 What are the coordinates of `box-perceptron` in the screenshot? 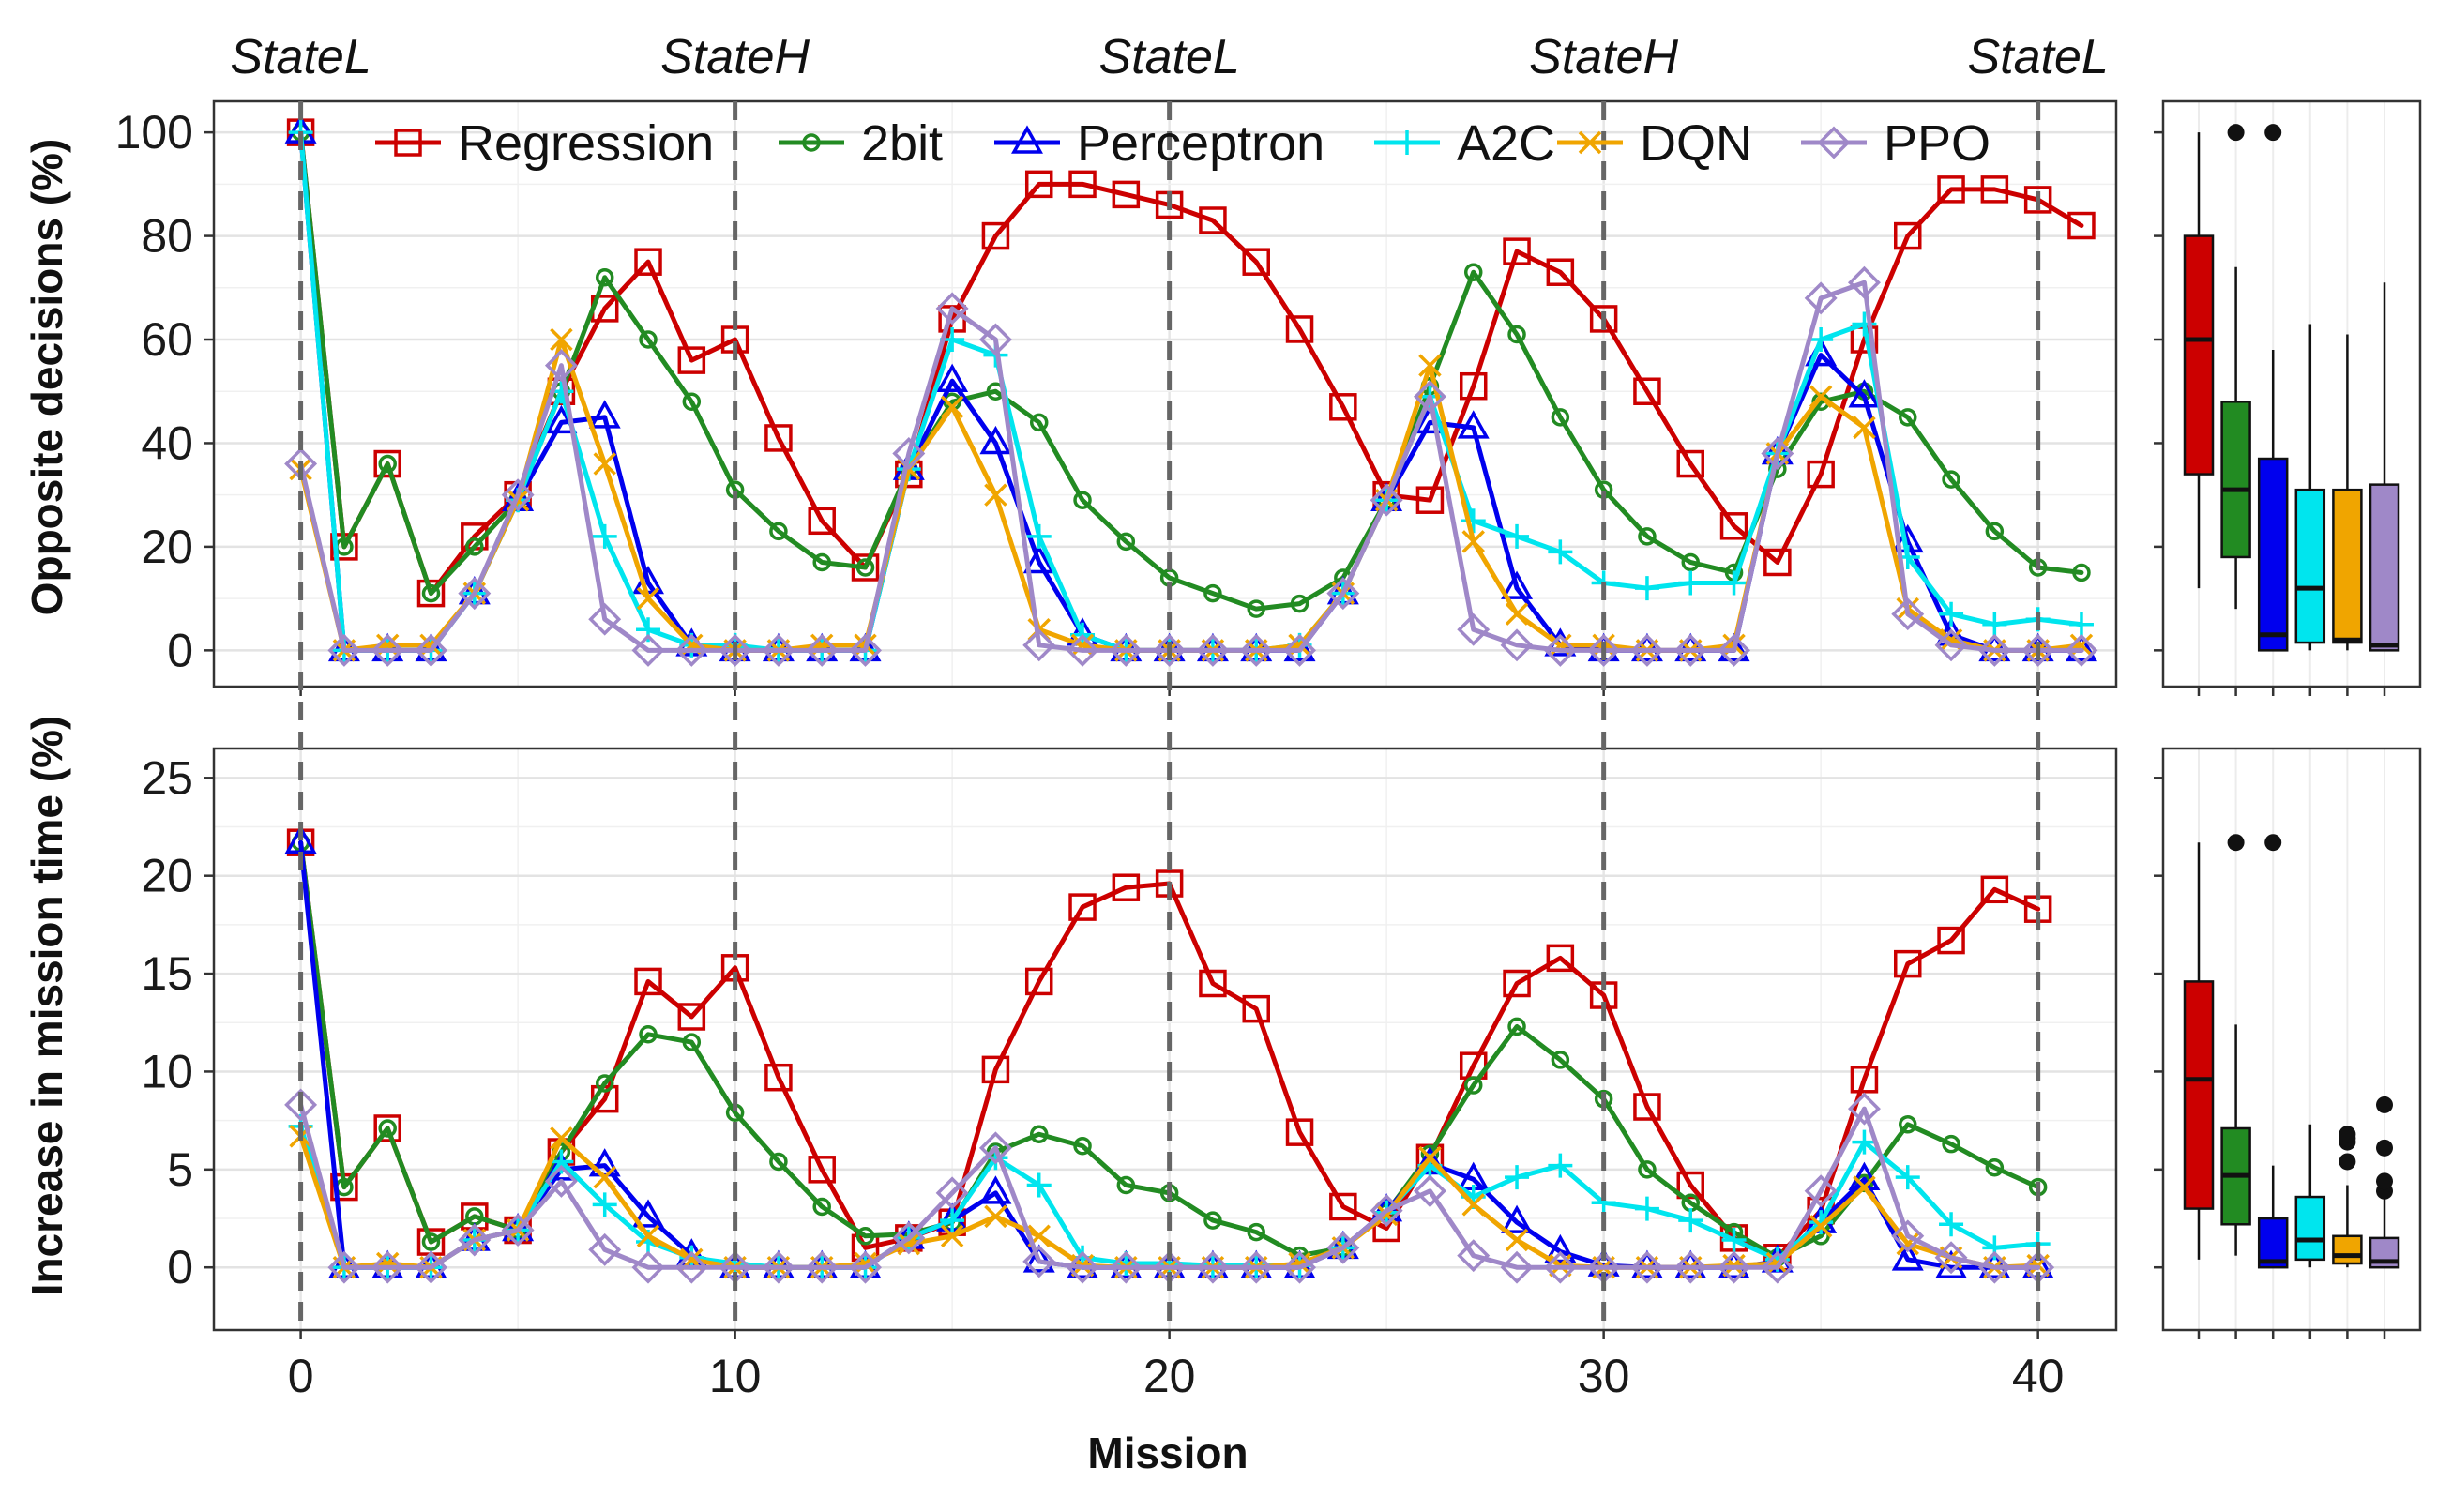 It's located at (2273, 1051).